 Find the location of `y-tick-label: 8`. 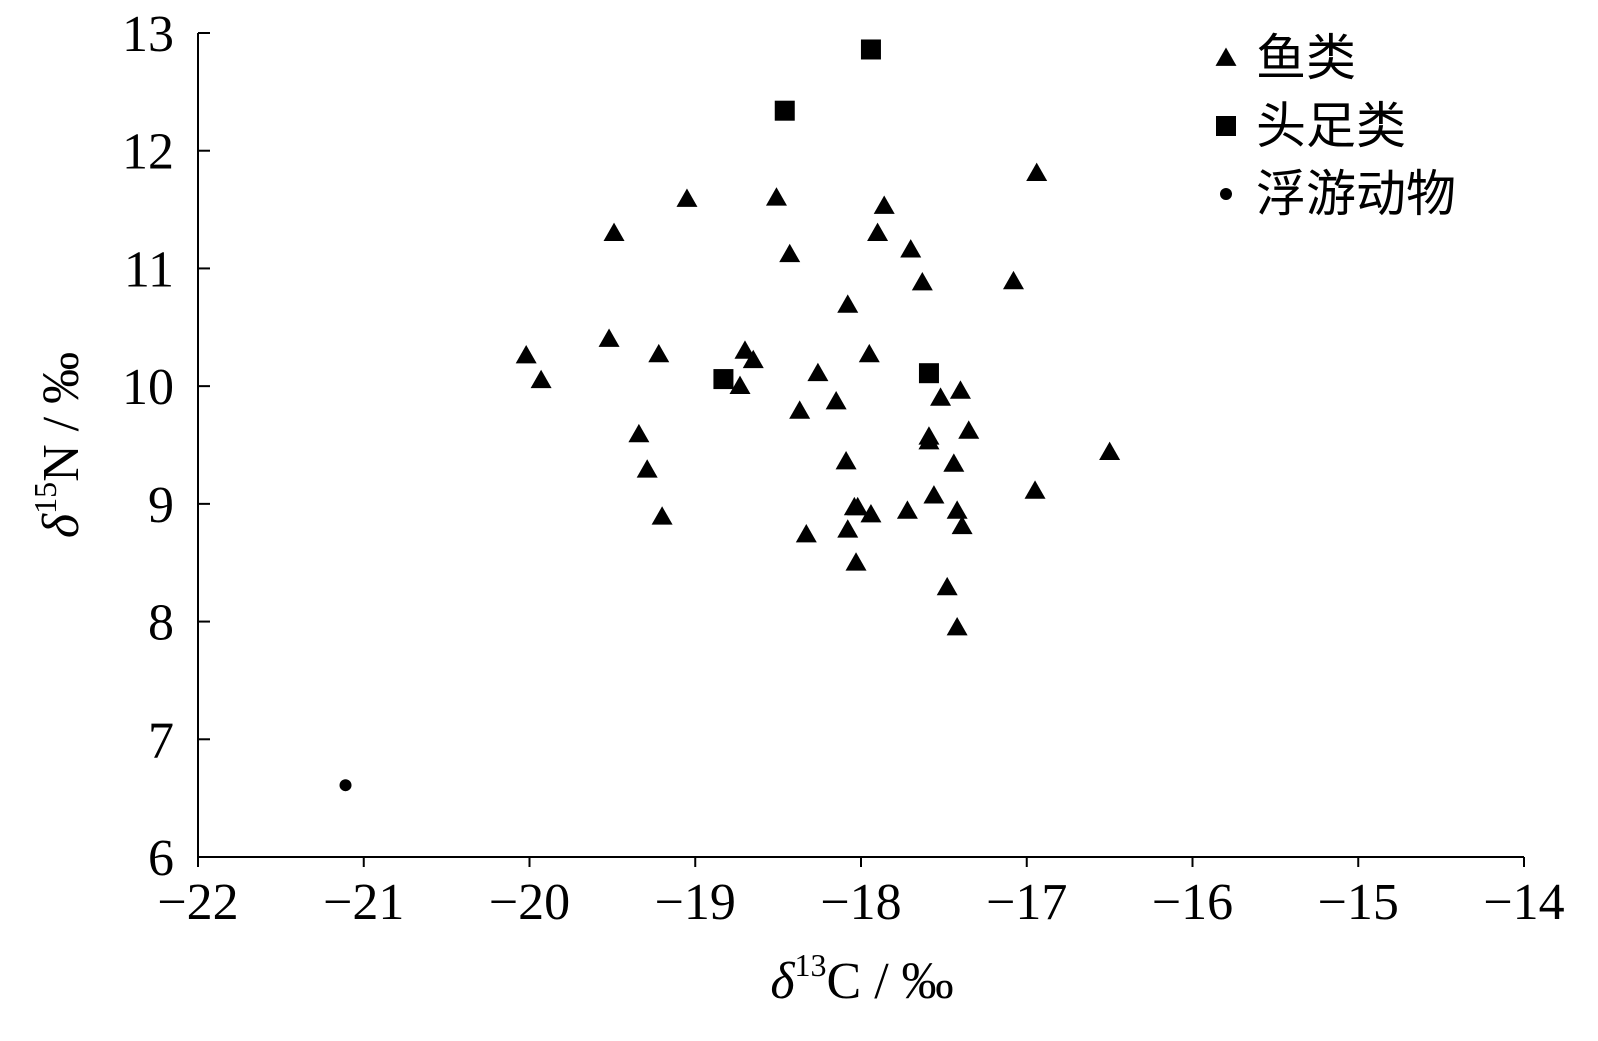

y-tick-label: 8 is located at coordinates (161, 623).